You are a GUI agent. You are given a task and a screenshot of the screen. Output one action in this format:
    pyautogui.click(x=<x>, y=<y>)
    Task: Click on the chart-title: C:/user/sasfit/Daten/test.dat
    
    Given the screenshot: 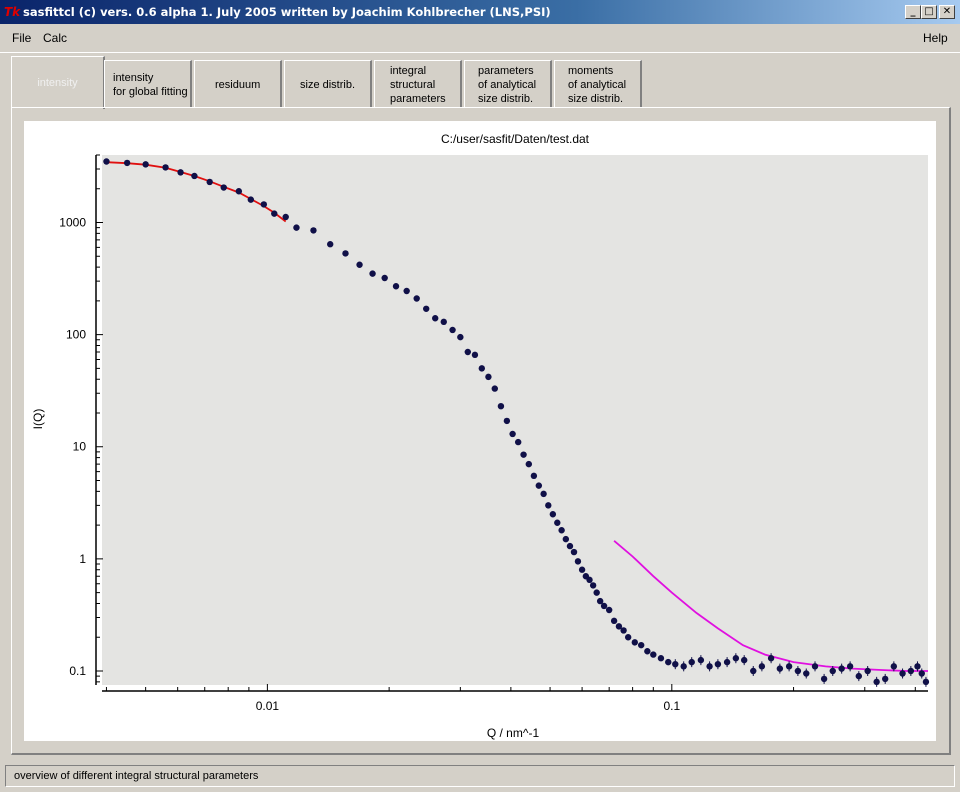 What is the action you would take?
    pyautogui.click(x=515, y=139)
    